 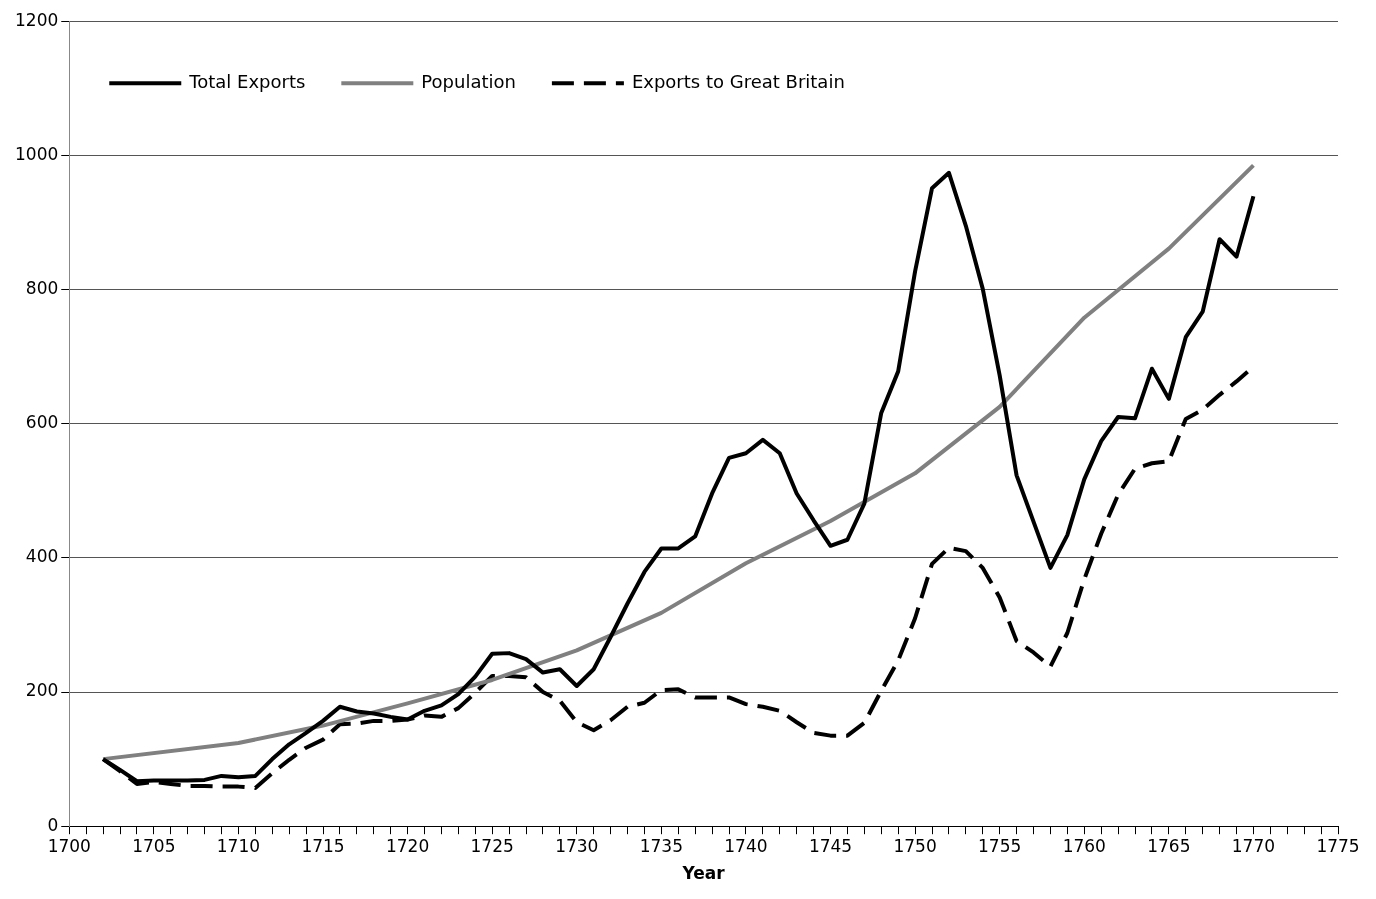 I want to click on x-tick-label: 1745, so click(x=830, y=845).